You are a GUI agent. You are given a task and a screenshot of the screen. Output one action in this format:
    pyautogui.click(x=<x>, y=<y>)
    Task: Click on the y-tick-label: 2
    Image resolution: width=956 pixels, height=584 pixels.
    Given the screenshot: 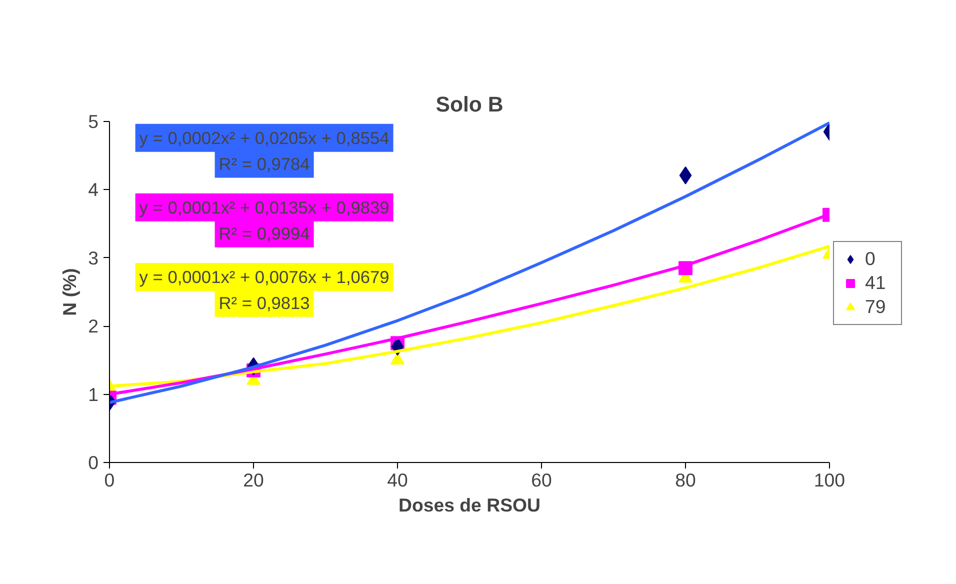 What is the action you would take?
    pyautogui.click(x=93, y=326)
    